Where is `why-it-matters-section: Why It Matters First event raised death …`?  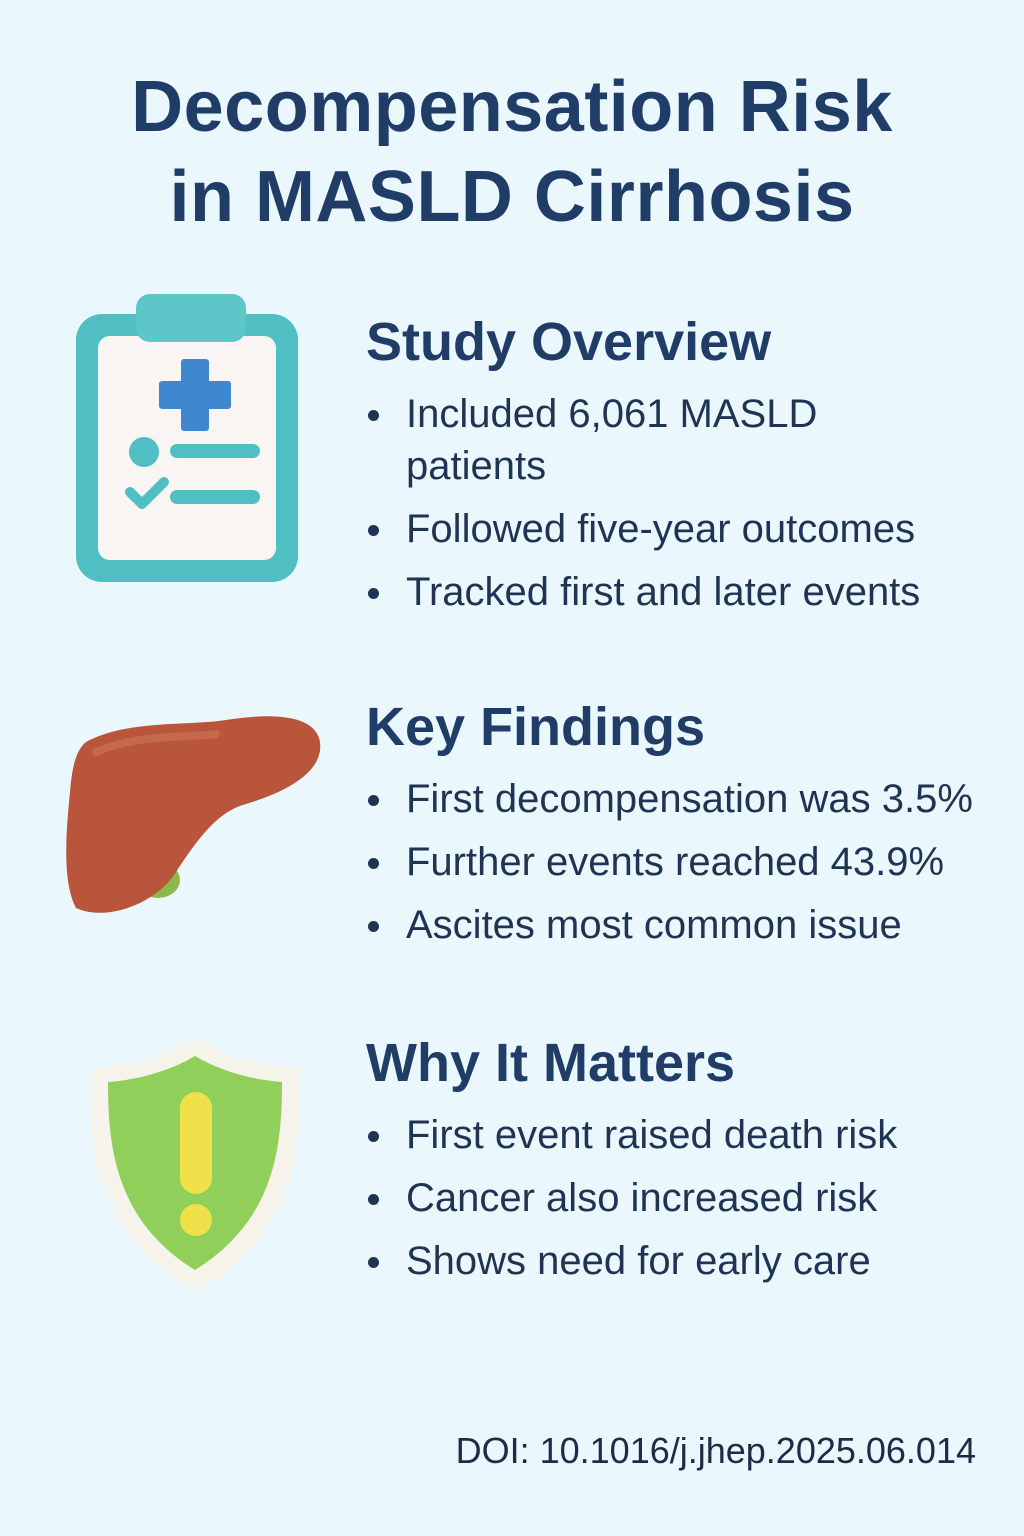
why-it-matters-section: Why It Matters First event raised death … is located at coordinates (691, 1164).